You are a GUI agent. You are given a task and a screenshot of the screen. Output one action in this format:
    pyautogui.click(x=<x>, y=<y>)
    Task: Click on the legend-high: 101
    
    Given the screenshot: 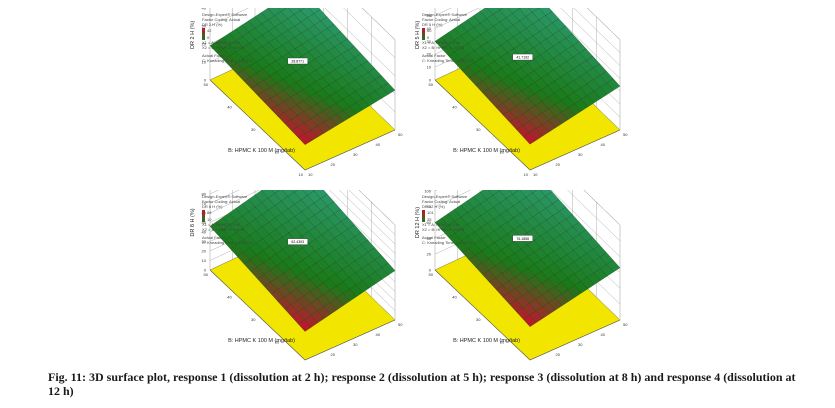 What is the action you would take?
    pyautogui.click(x=430, y=212)
    